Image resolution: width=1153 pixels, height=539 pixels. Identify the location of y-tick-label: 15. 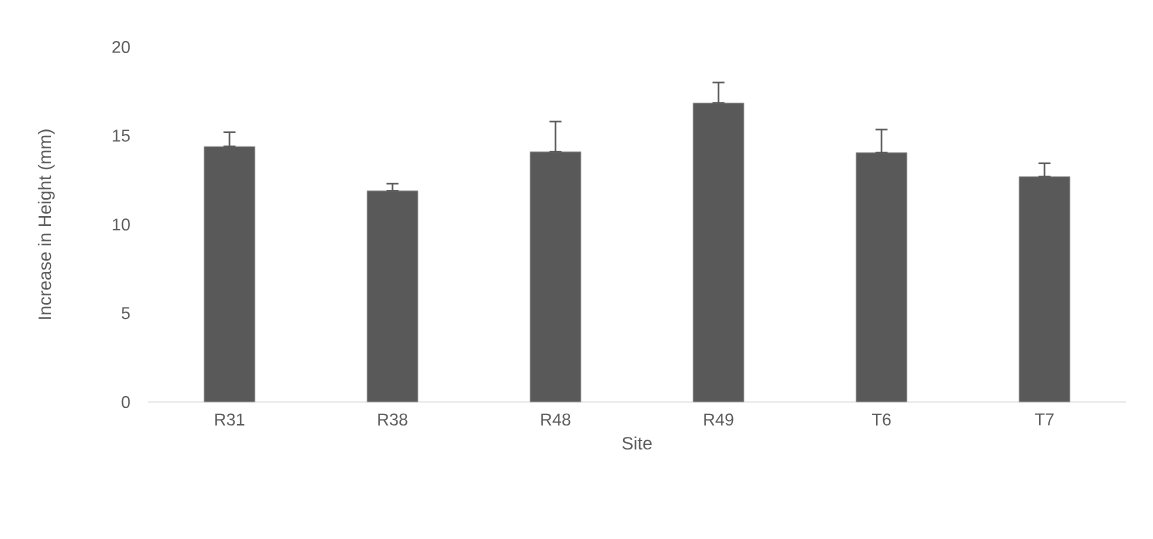
(121, 135).